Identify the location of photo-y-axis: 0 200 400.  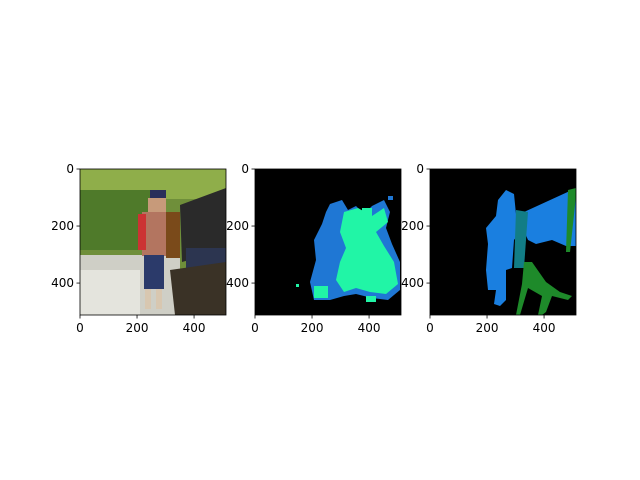
(65, 226).